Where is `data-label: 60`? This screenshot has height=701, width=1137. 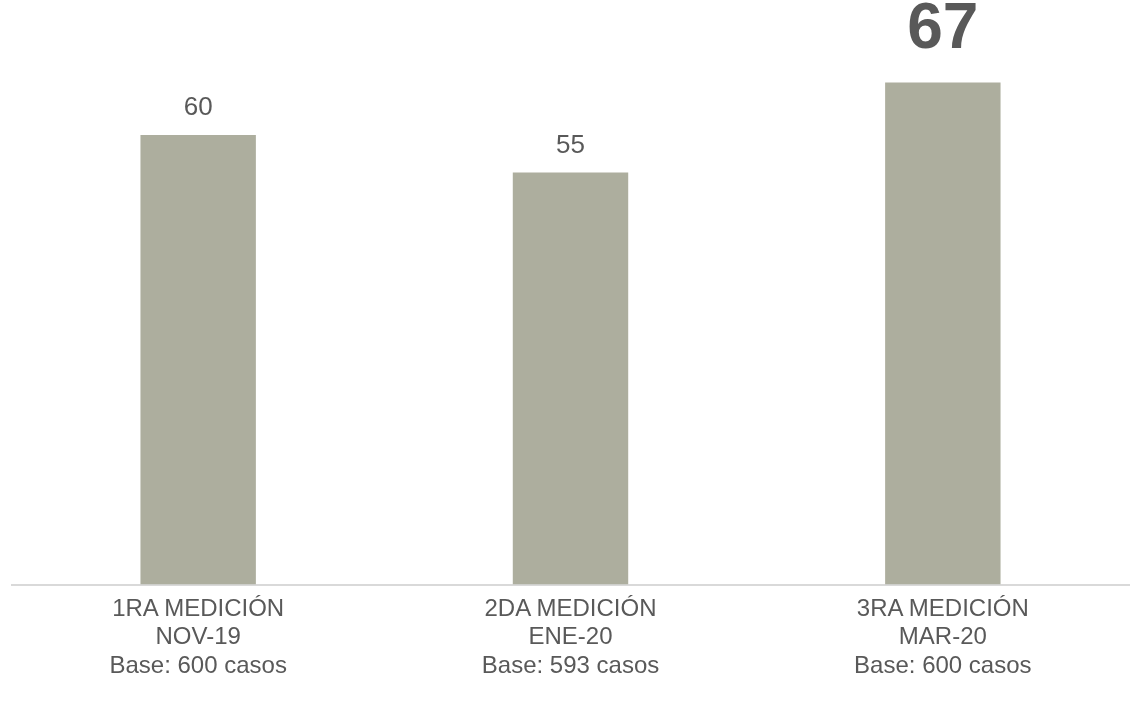 data-label: 60 is located at coordinates (198, 106).